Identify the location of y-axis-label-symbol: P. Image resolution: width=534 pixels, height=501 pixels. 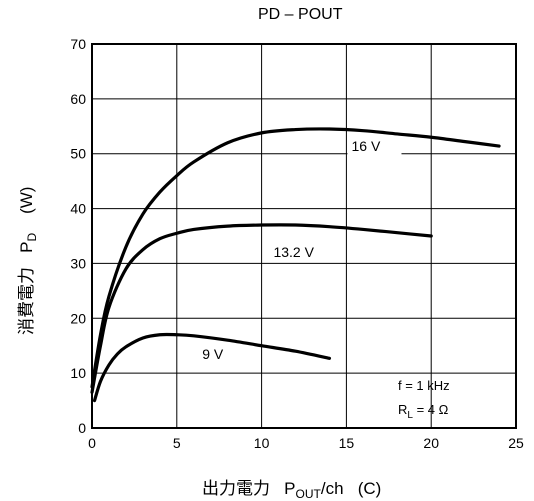
(26, 247).